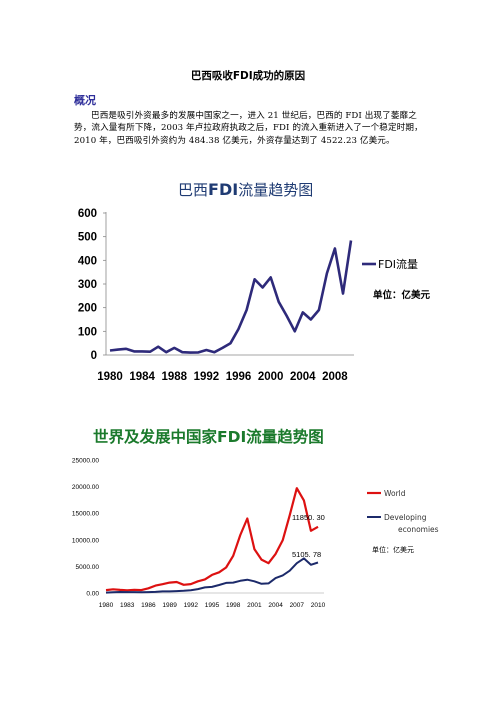 This screenshot has height=702, width=496. Describe the element at coordinates (318, 605) in the screenshot. I see `chart2-x-tick-label: 2010` at that location.